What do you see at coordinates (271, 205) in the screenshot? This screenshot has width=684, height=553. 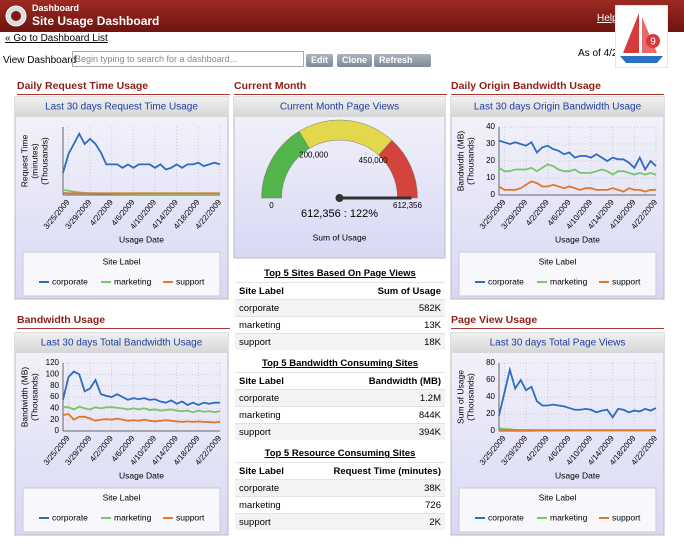 I see `gauge-tick-label: 0` at bounding box center [271, 205].